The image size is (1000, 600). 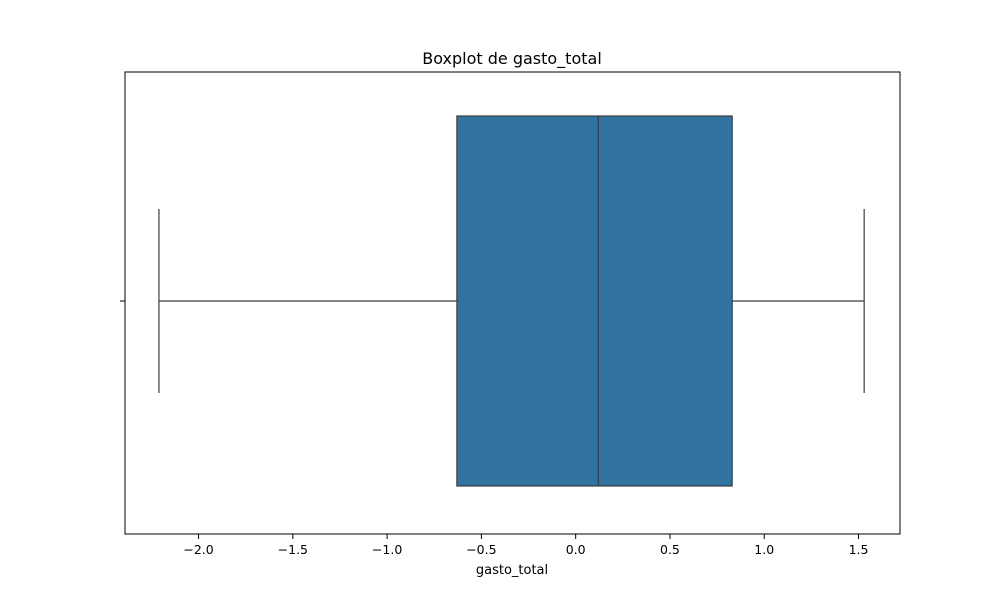 What do you see at coordinates (576, 549) in the screenshot?
I see `x-tick-label: 0.0` at bounding box center [576, 549].